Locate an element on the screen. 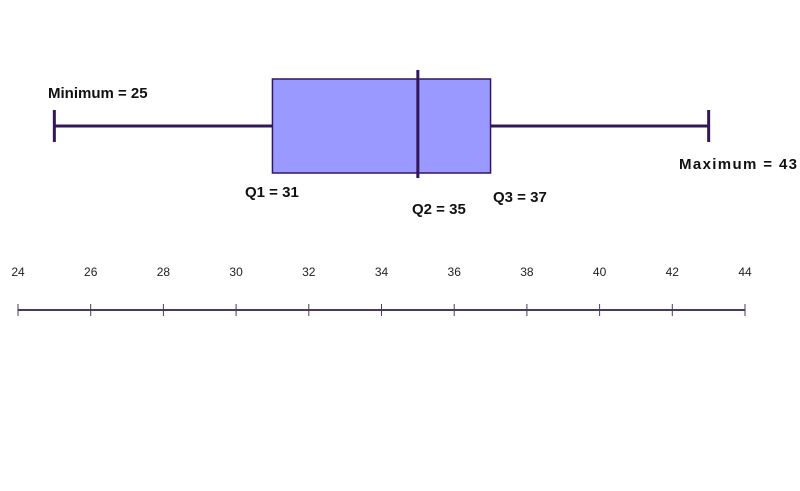 Image resolution: width=800 pixels, height=491 pixels. x-tick-label: 28 is located at coordinates (164, 272).